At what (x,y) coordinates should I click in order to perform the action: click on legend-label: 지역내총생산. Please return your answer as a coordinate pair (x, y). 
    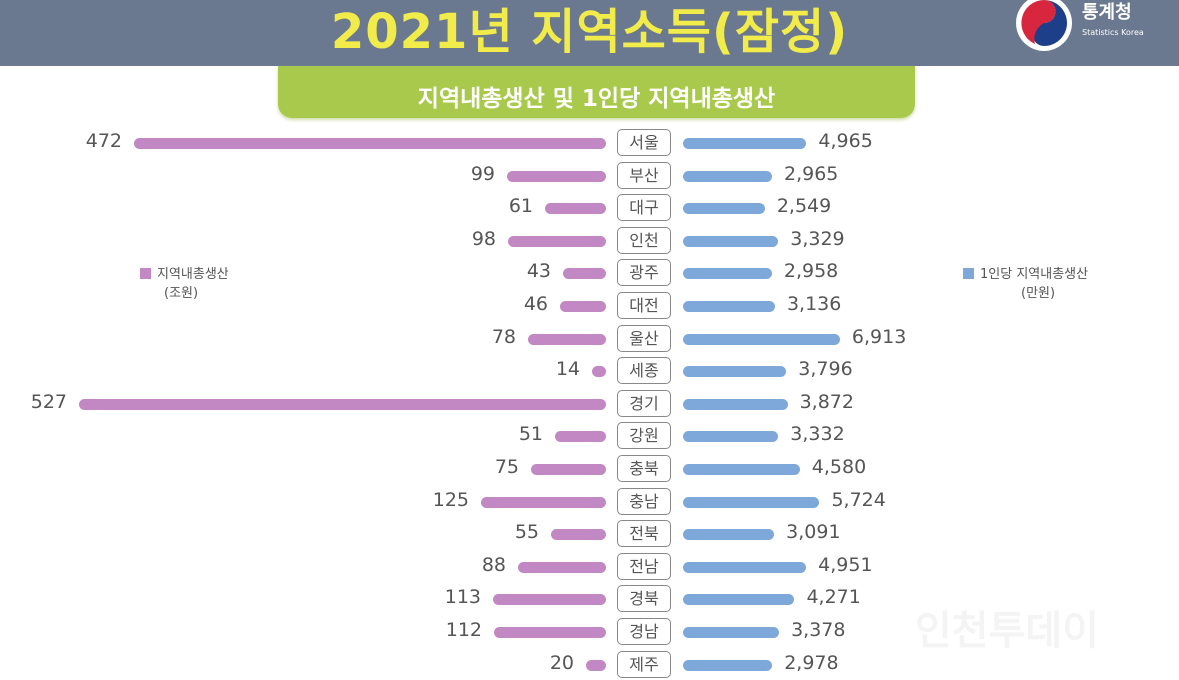
    Looking at the image, I should click on (193, 274).